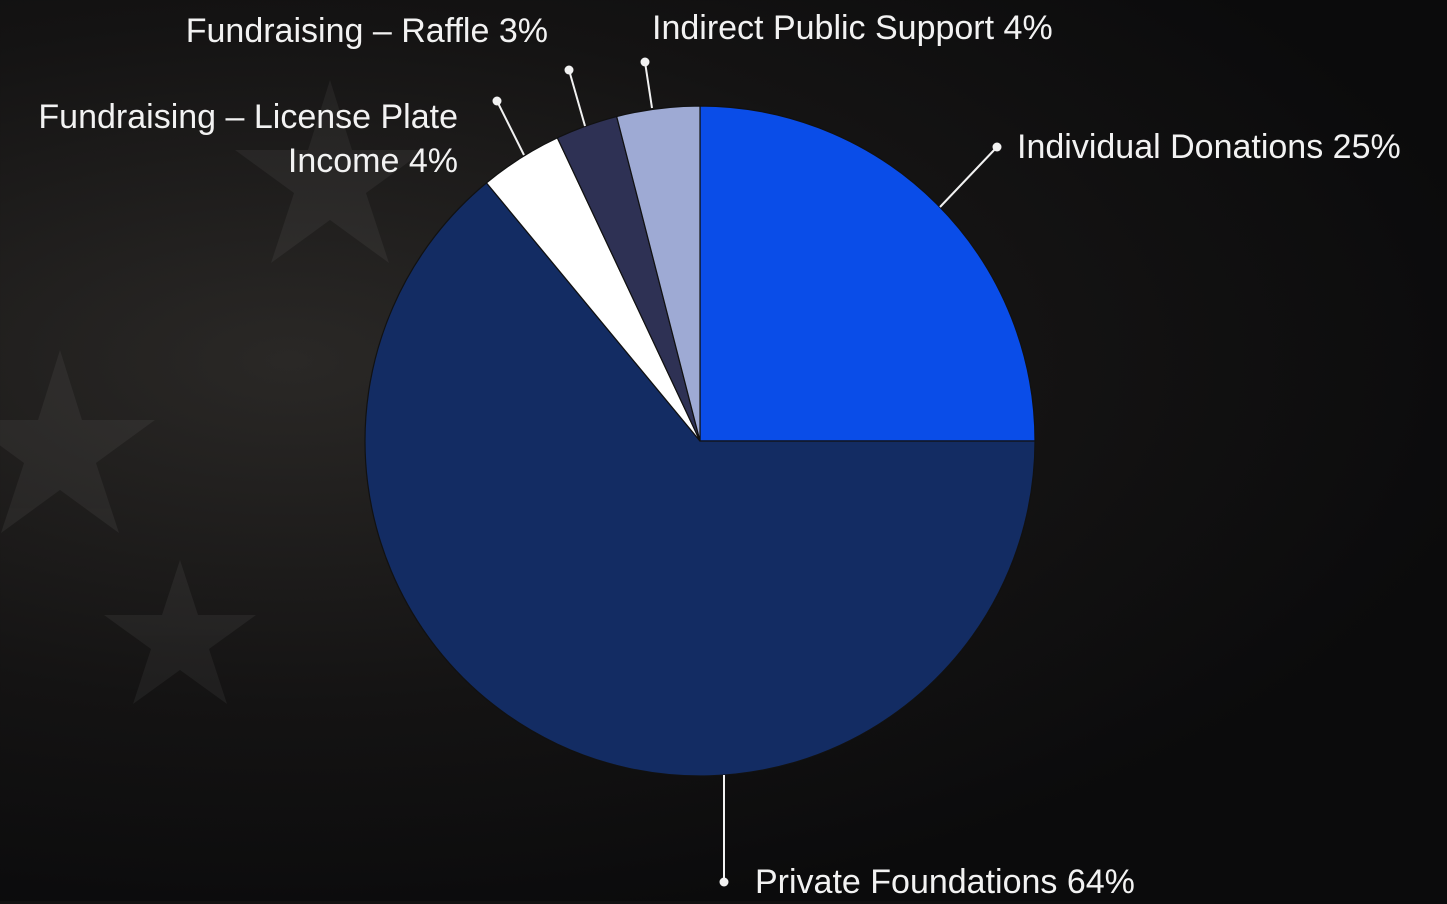  I want to click on slice-label: Individual Donations 25%, so click(1209, 147).